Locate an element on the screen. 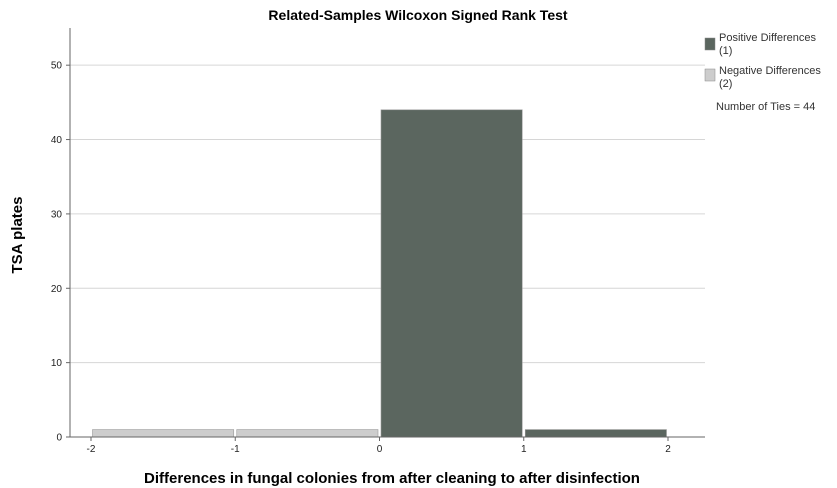 This screenshot has height=488, width=837. legend-label-positive: Positive Differences is located at coordinates (768, 38).